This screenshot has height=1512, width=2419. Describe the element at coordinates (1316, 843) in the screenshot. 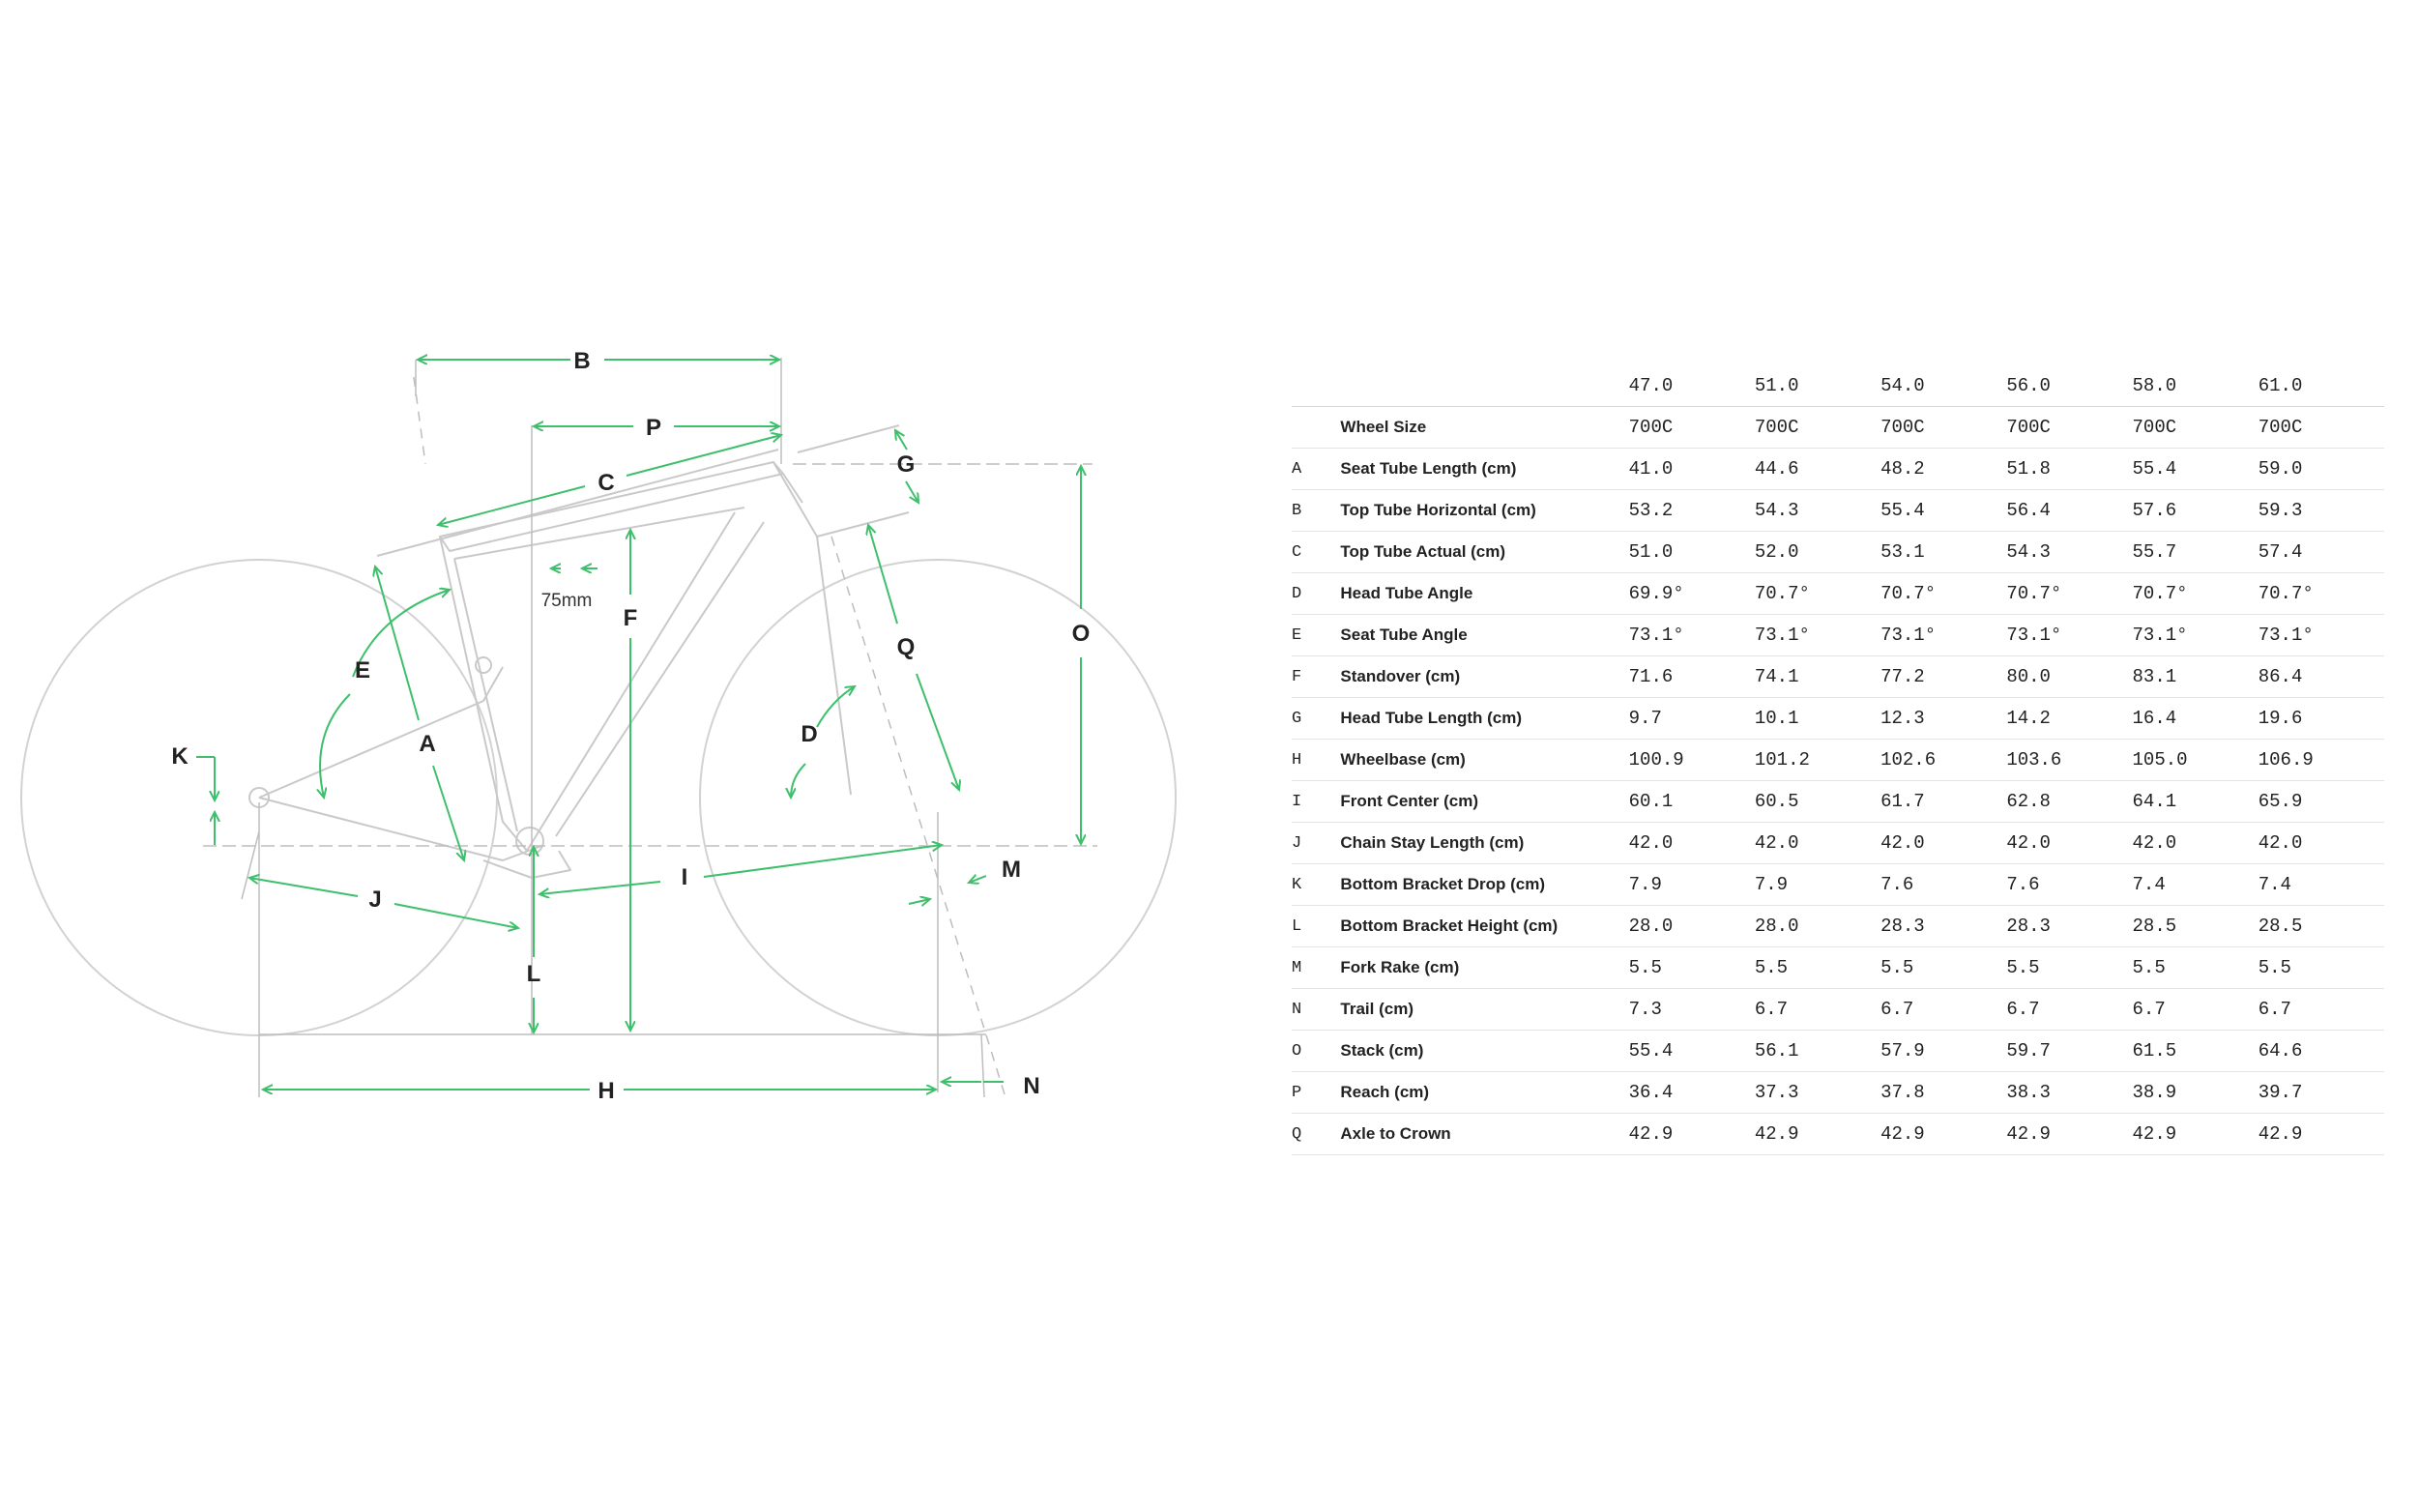

I see `row-letter: J` at that location.